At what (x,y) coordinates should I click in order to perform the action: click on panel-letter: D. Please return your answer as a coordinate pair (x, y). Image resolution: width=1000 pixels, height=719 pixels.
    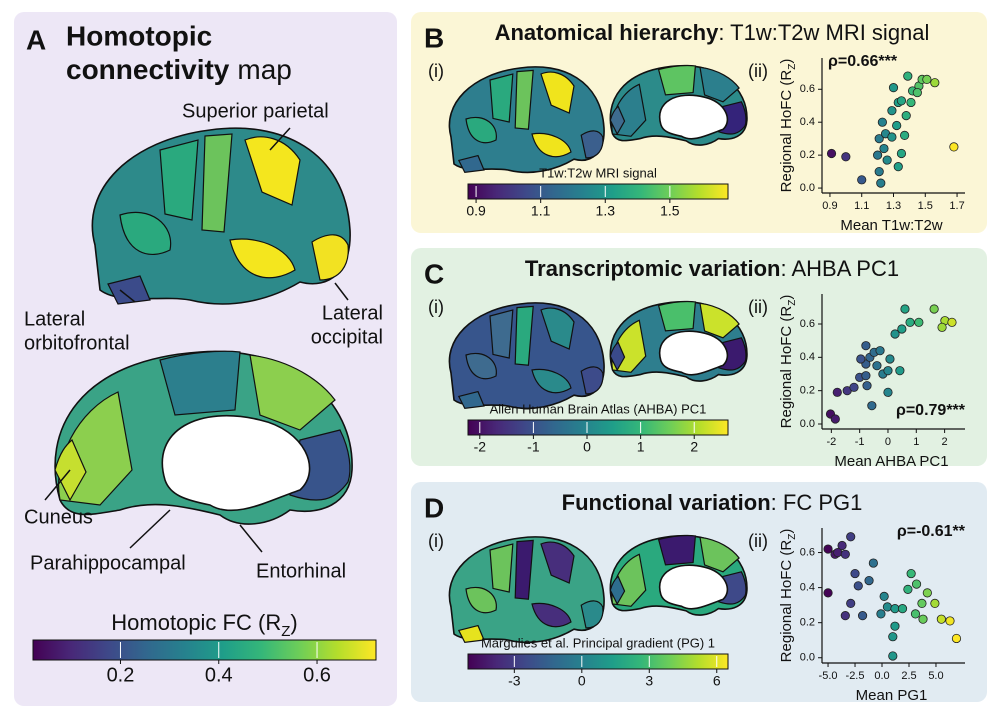
    Looking at the image, I should click on (434, 507).